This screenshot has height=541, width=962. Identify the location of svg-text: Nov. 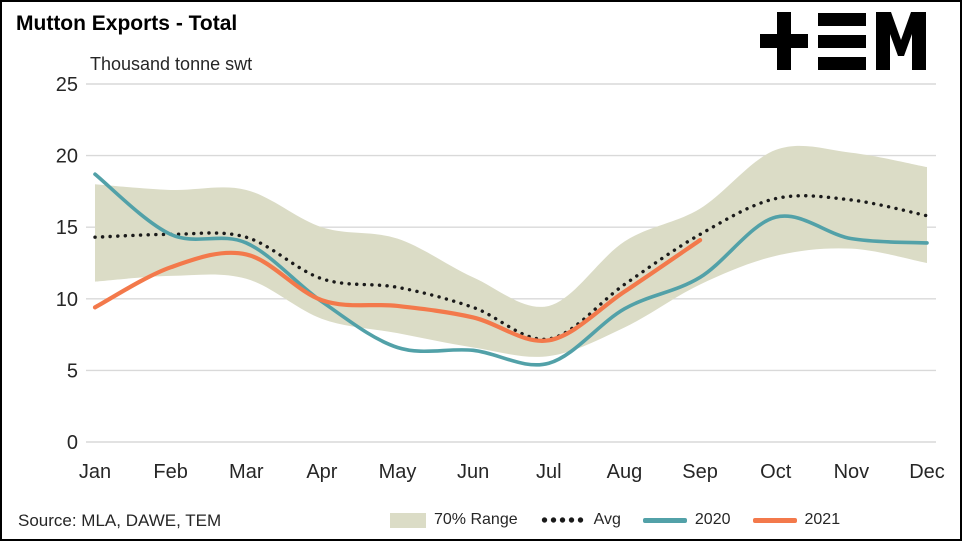
(852, 472).